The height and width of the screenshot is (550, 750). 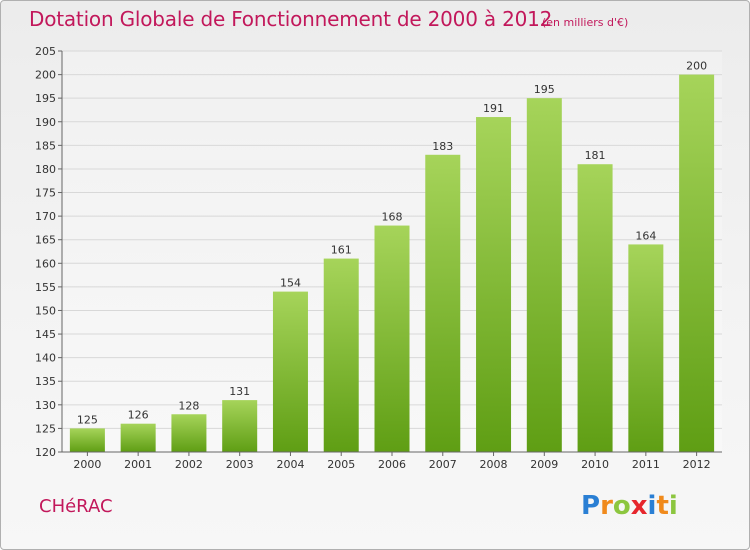 I want to click on proxiti-logo: Proxiti, so click(x=629, y=506).